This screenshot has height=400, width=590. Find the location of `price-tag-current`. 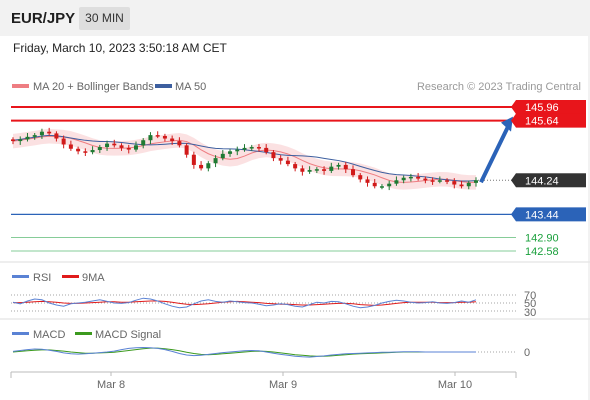

price-tag-current is located at coordinates (551, 180).